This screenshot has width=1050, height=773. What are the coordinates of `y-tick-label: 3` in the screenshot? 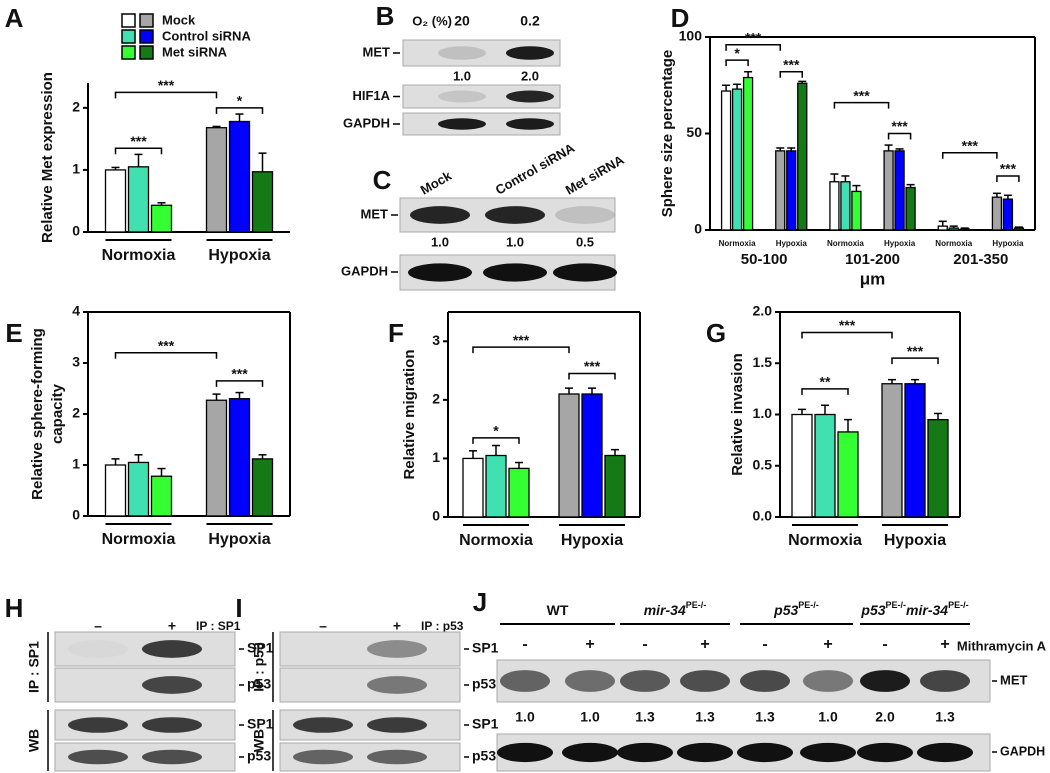 It's located at (76, 362).